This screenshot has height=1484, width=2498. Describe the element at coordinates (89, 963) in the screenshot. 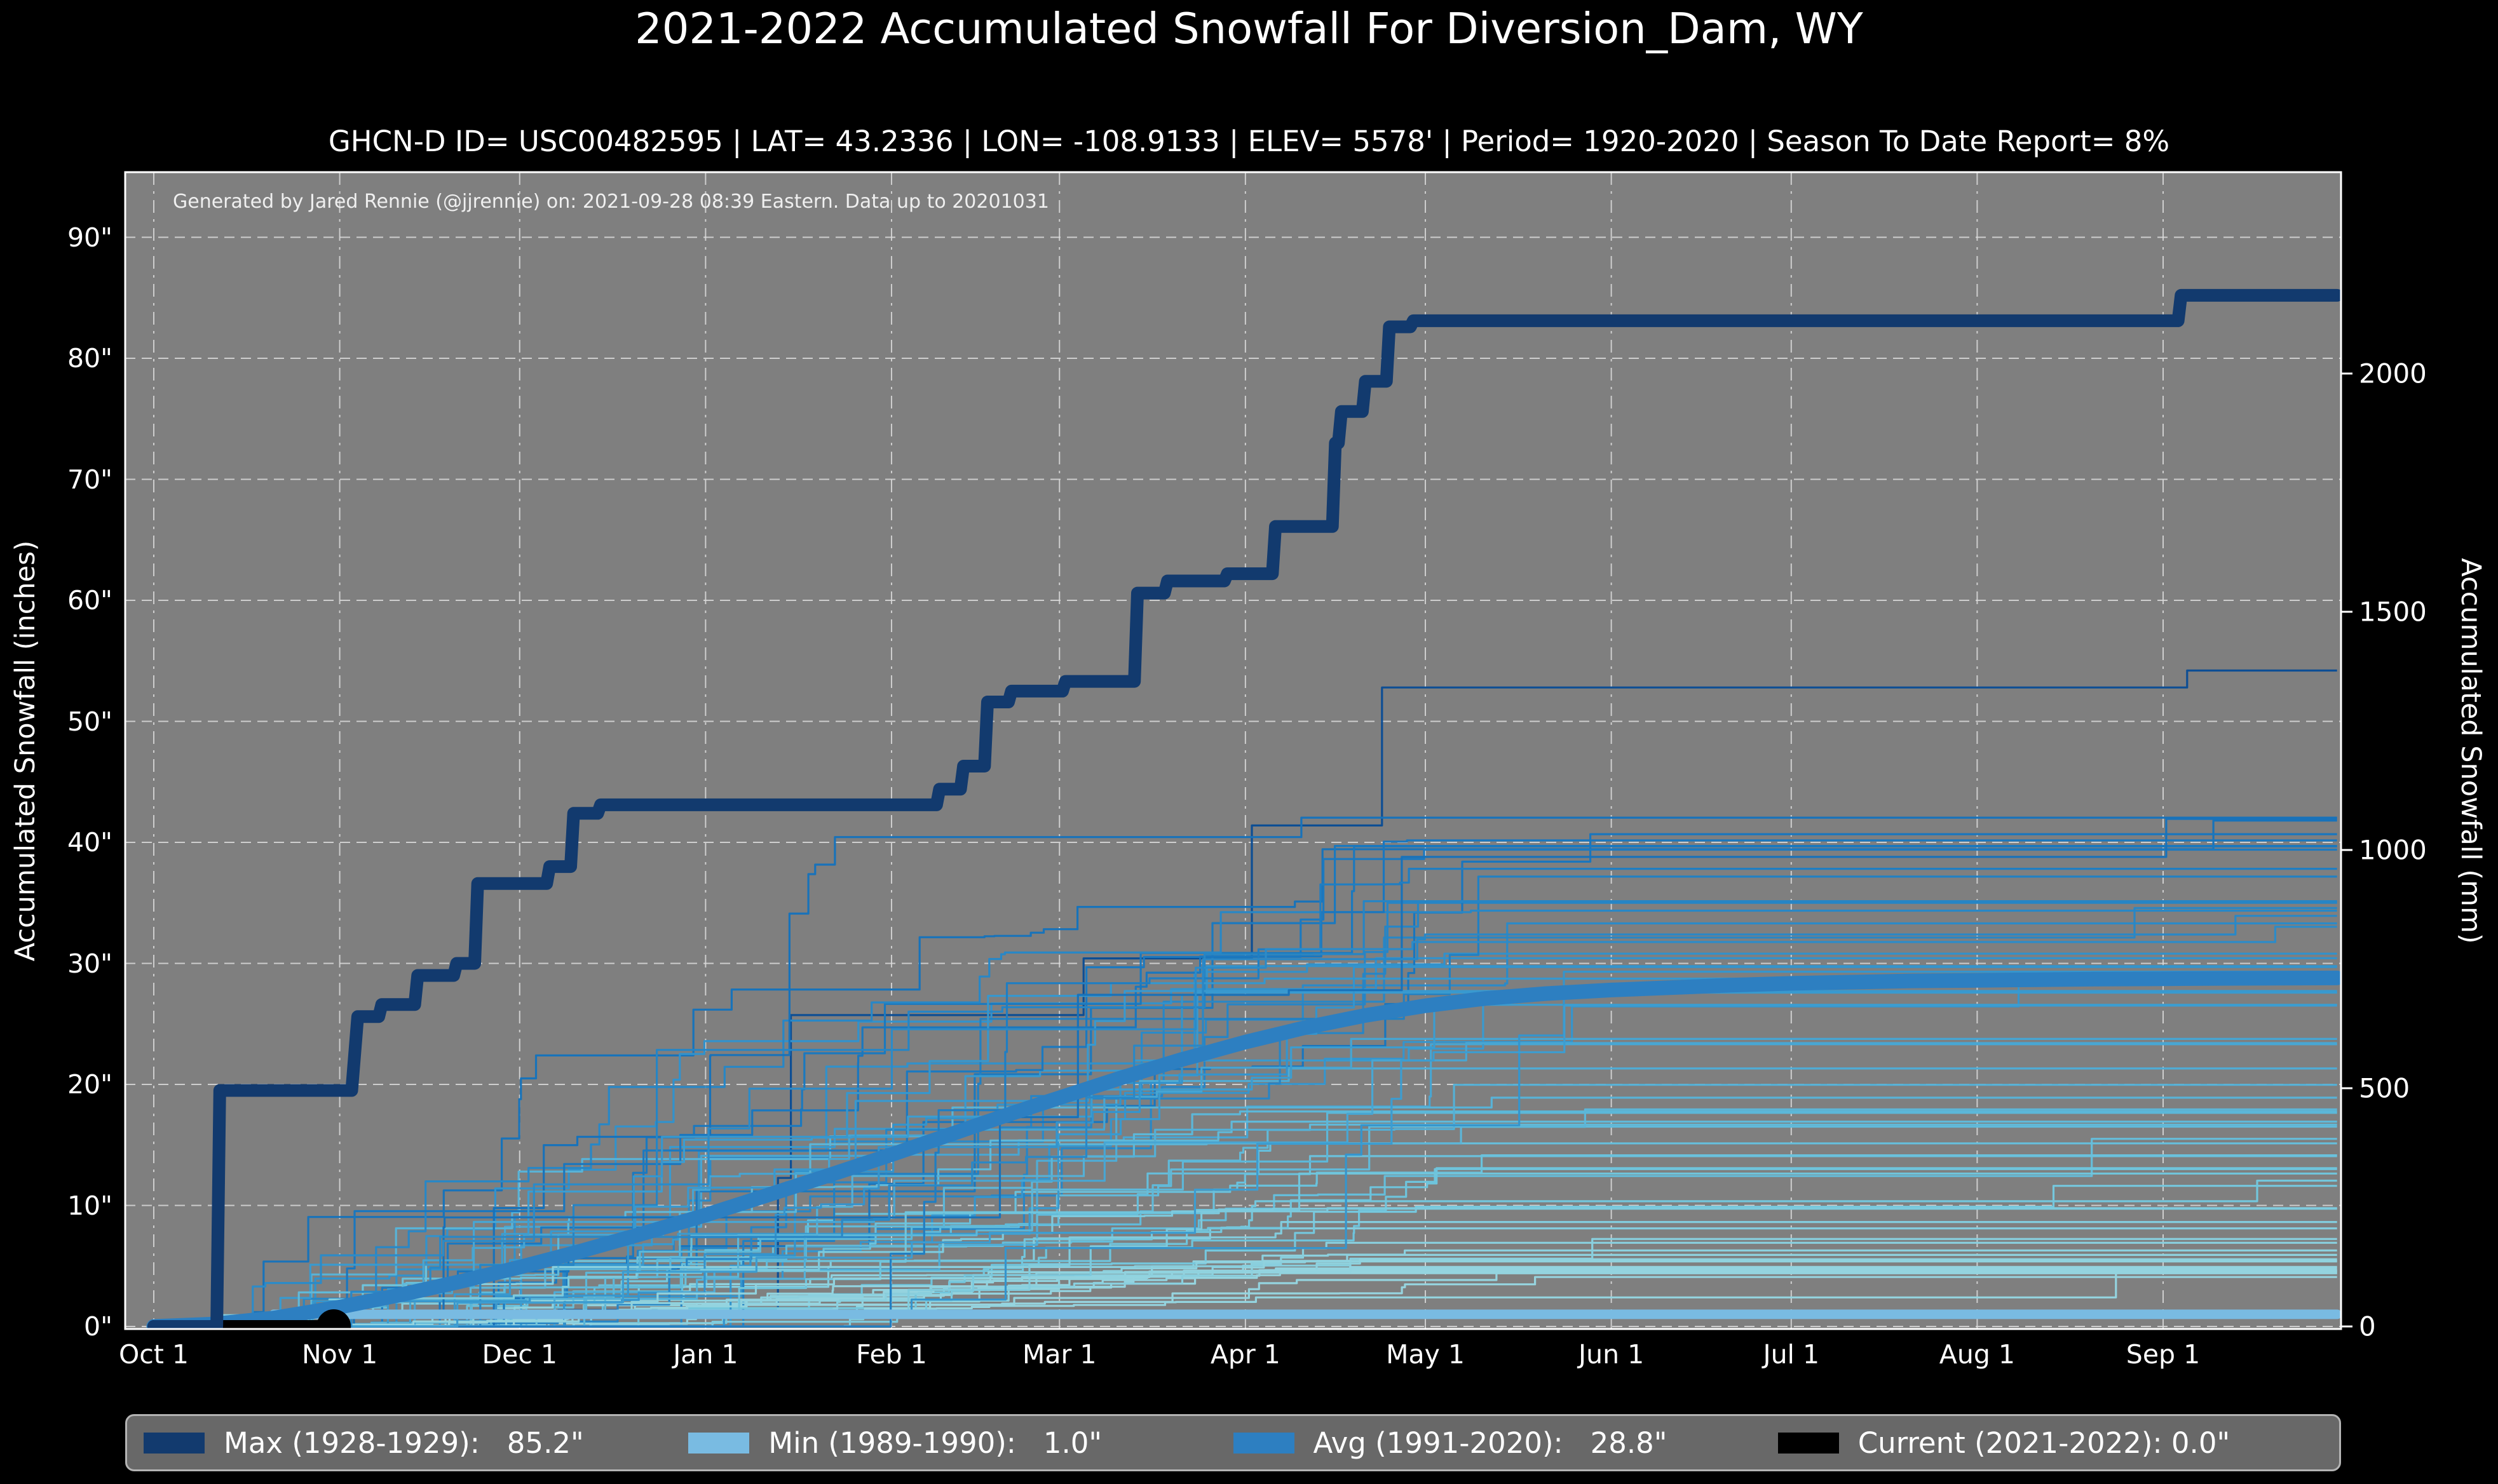

I see `left-tick-3: 30"` at that location.